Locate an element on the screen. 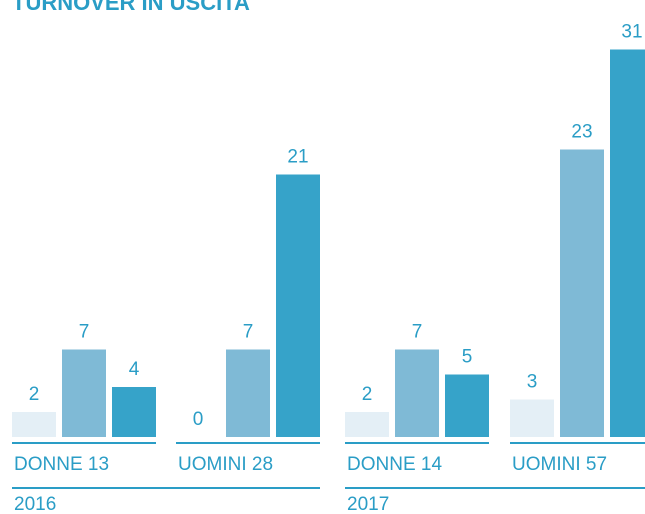 The width and height of the screenshot is (645, 514). group-label: 2017 is located at coordinates (368, 504).